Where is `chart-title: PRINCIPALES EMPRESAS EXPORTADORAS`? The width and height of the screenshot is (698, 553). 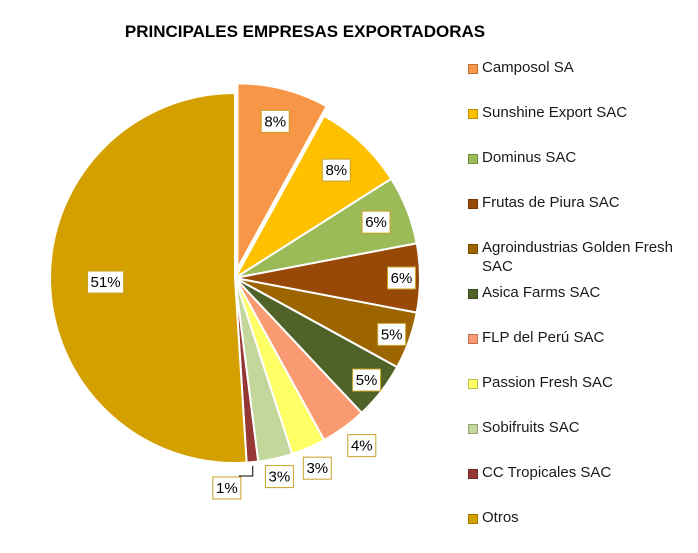
chart-title: PRINCIPALES EMPRESAS EXPORTADORAS is located at coordinates (305, 31).